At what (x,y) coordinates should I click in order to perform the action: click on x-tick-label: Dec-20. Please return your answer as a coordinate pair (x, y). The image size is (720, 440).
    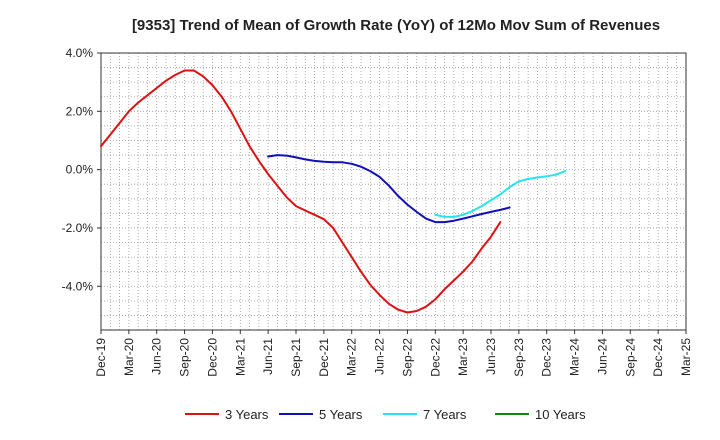
    Looking at the image, I should click on (212, 357).